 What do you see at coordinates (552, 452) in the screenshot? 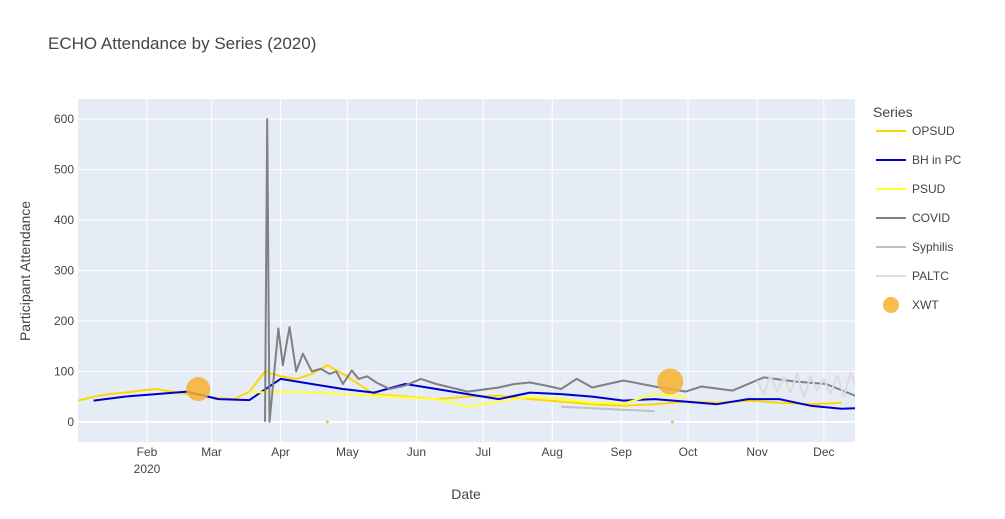
I see `x-tick-label: Aug` at bounding box center [552, 452].